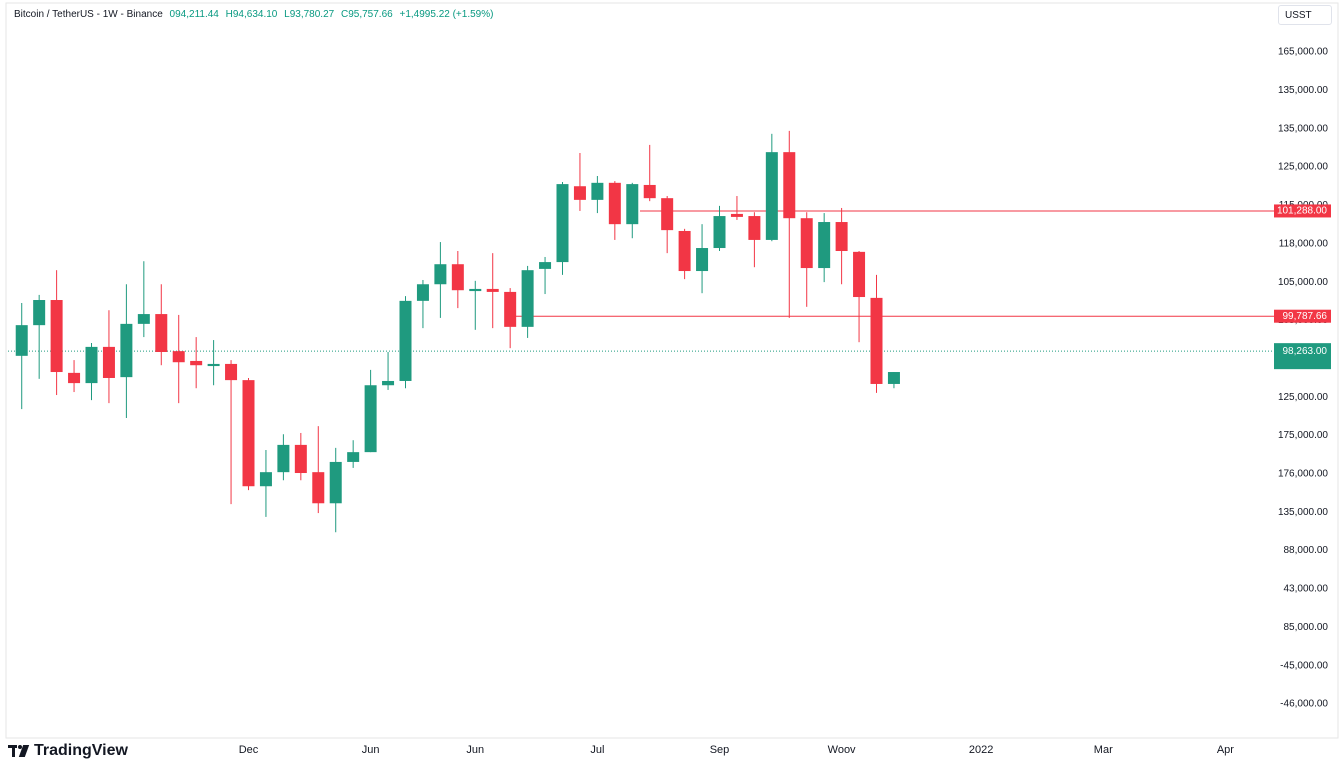 The image size is (1344, 768). What do you see at coordinates (1305, 351) in the screenshot?
I see `price-label: 98,263.00` at bounding box center [1305, 351].